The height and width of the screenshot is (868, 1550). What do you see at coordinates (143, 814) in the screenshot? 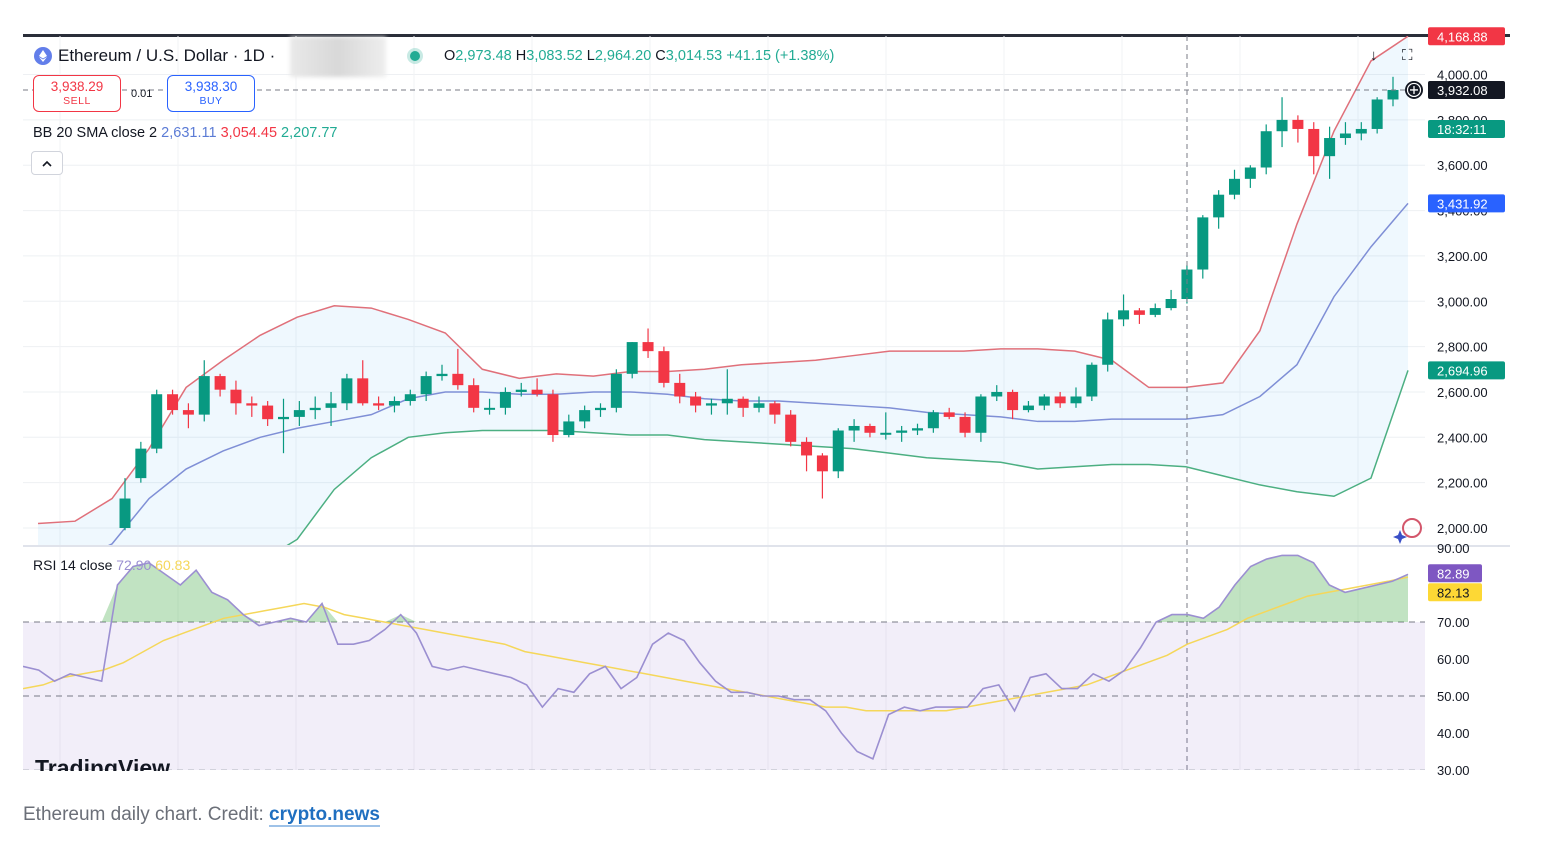
I see `caption-text: Ethereum daily chart. Credit:` at bounding box center [143, 814].